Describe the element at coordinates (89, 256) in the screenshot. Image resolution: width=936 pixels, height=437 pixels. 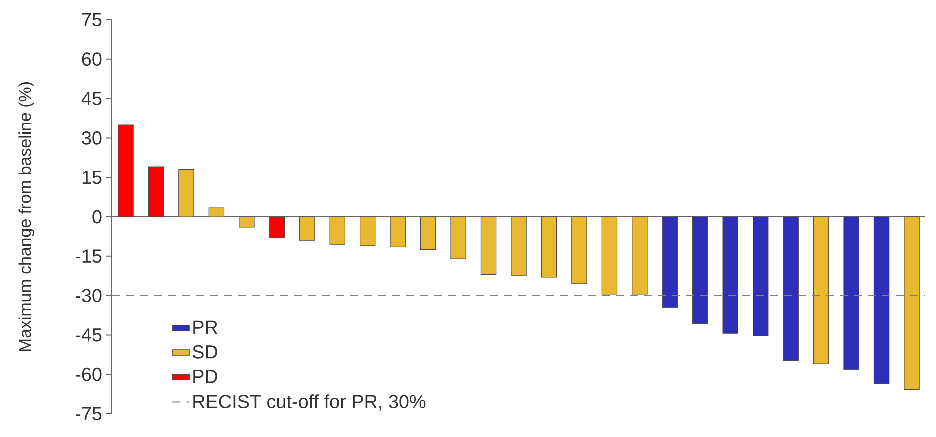
I see `y-tick-label: -15` at that location.